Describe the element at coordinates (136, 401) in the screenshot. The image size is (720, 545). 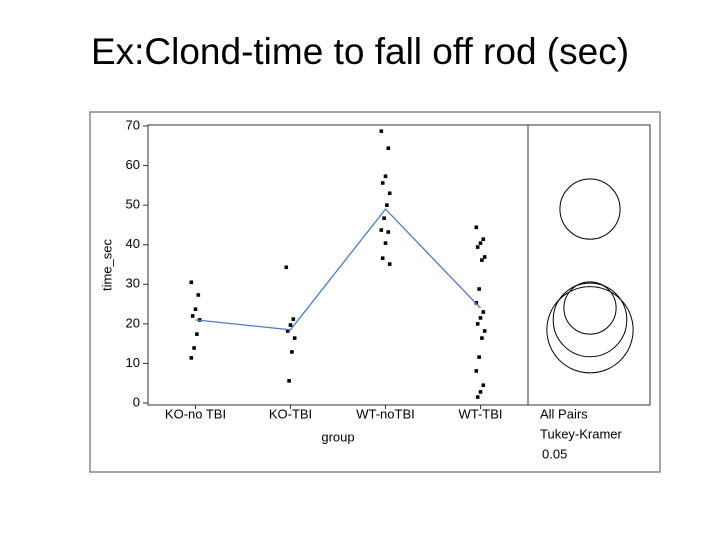
I see `y-tick-label: 0` at that location.